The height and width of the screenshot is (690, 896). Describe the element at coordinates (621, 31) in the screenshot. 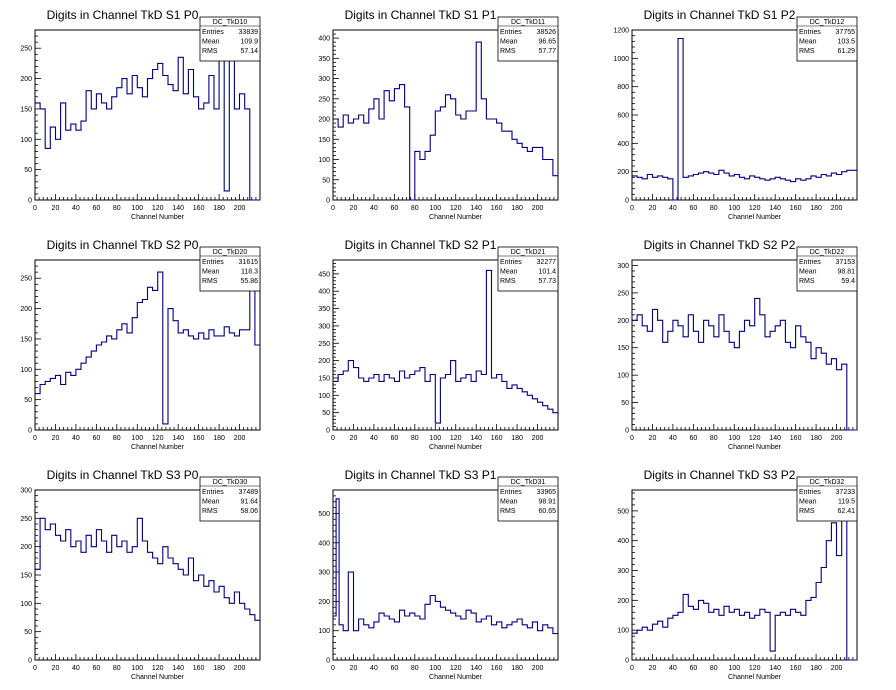

I see `y-tick-label: 1200` at that location.